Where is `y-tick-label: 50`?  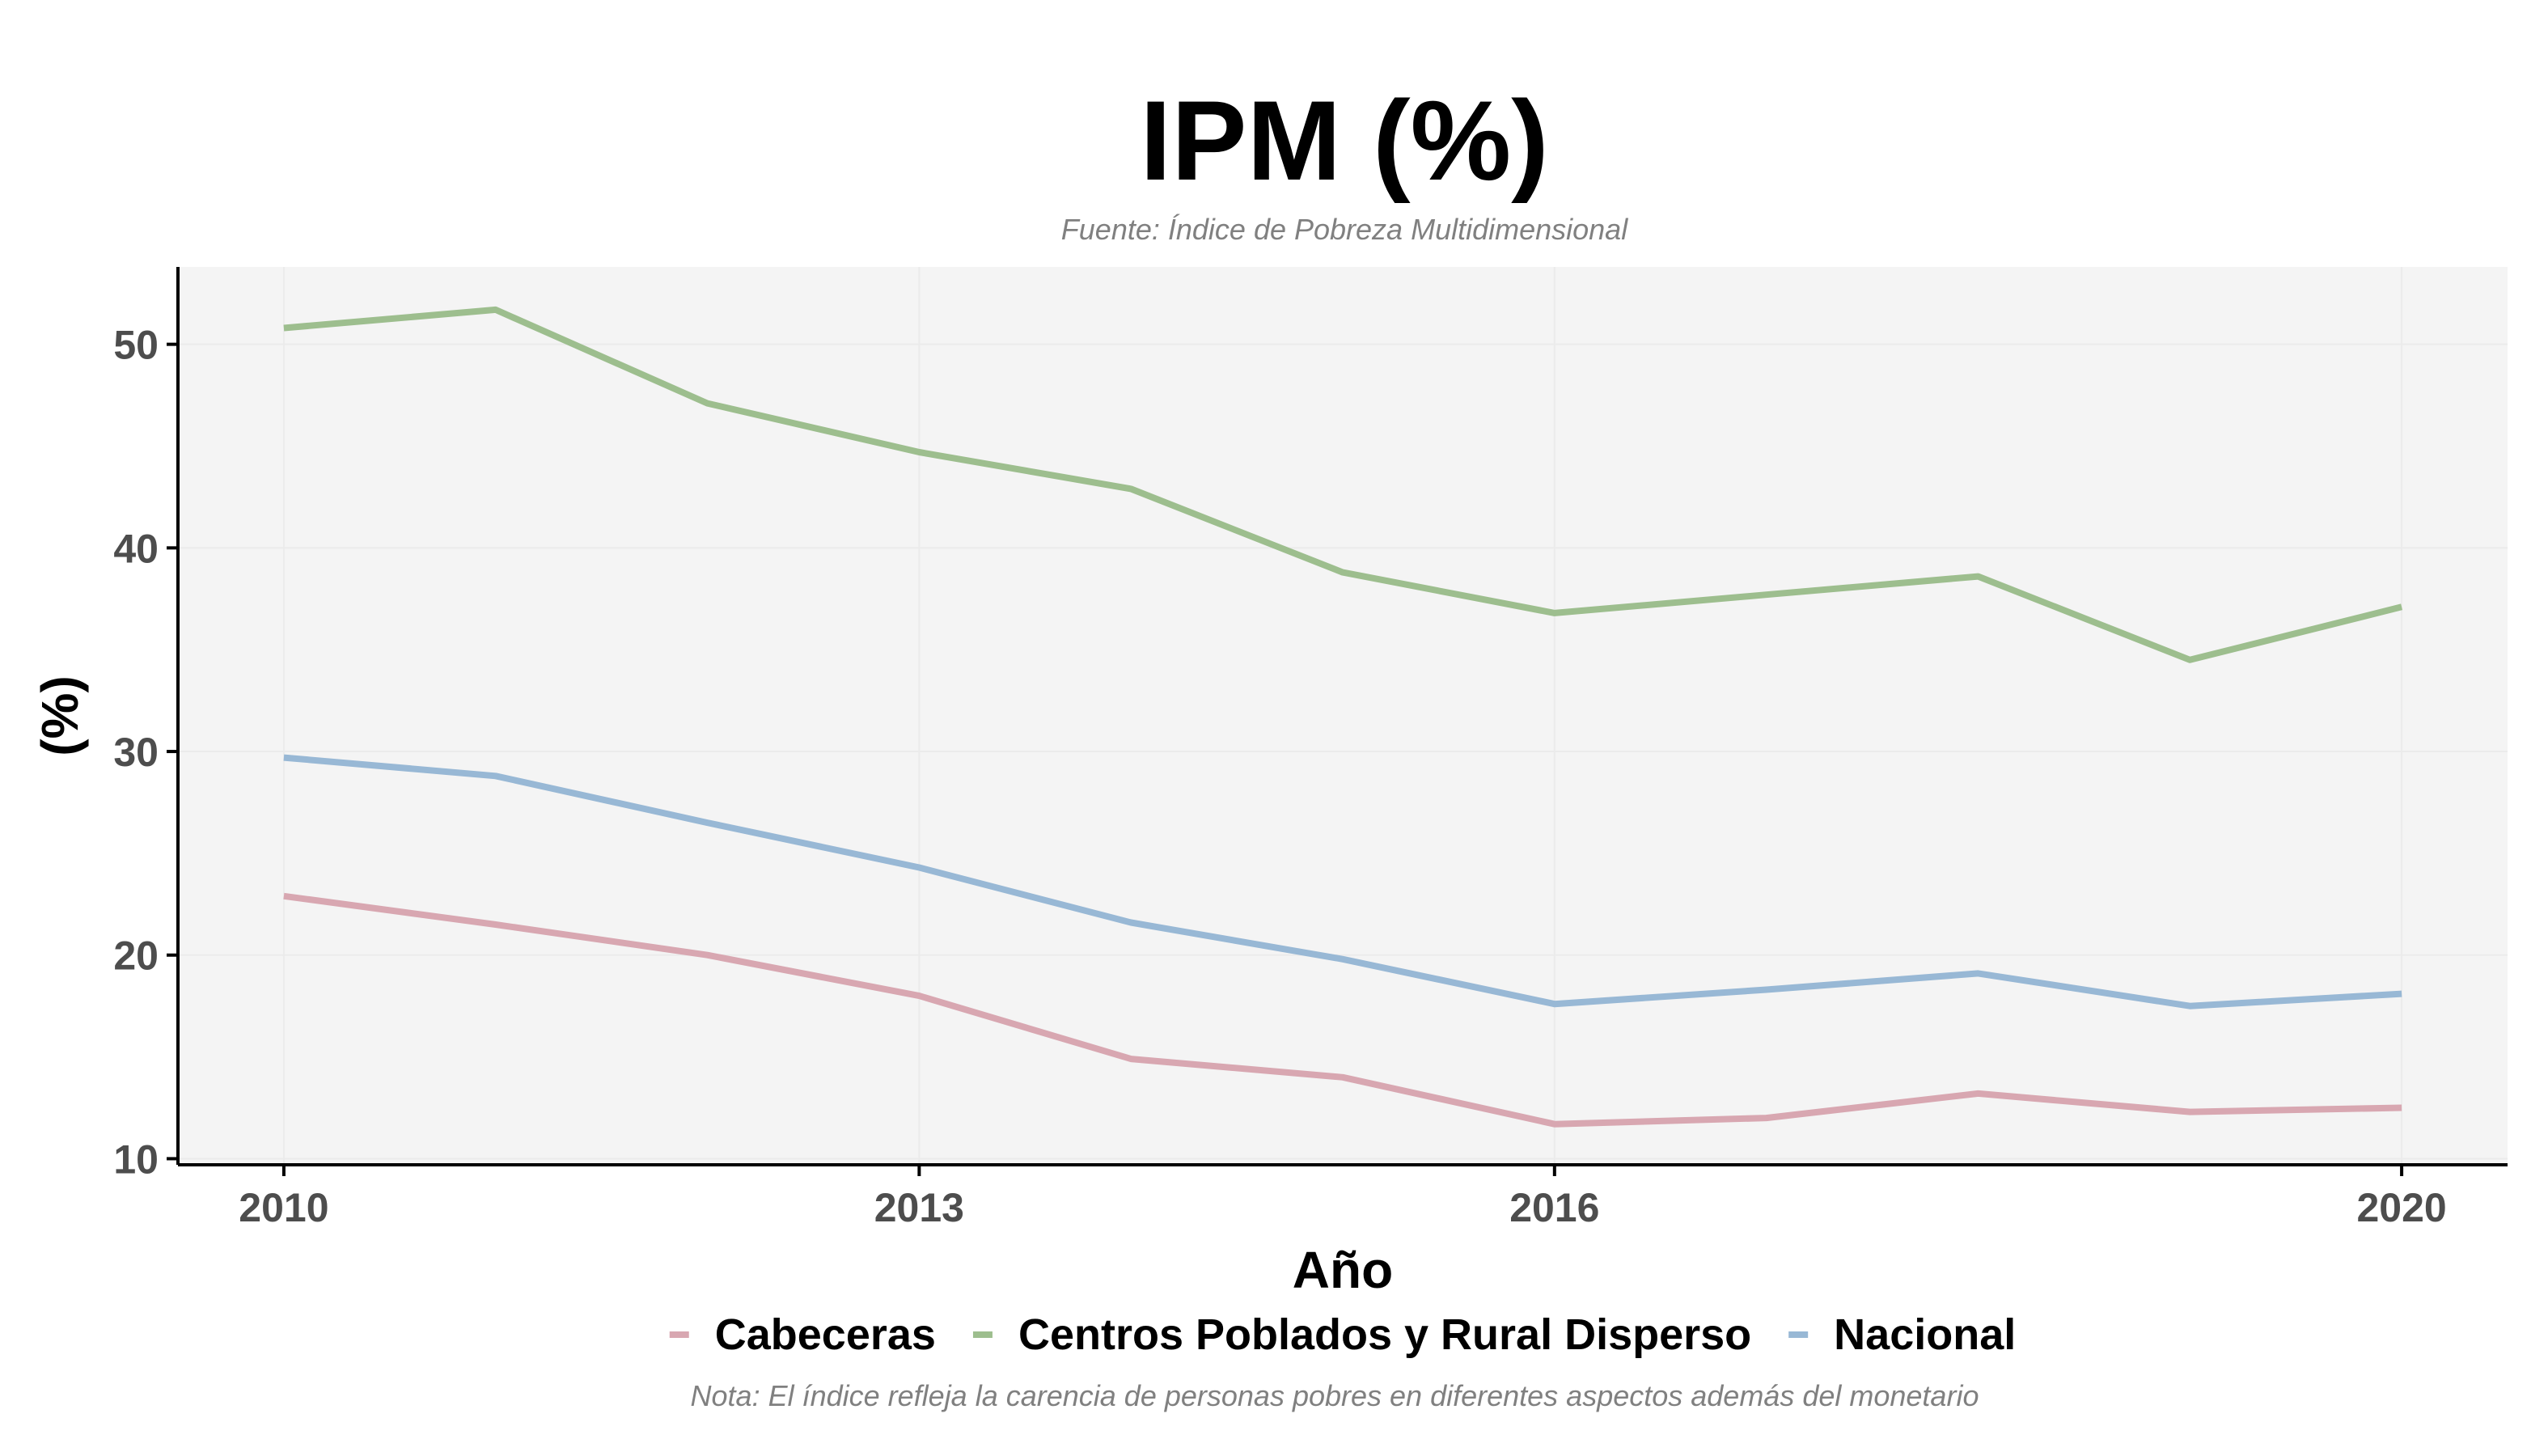
y-tick-label: 50 is located at coordinates (136, 345).